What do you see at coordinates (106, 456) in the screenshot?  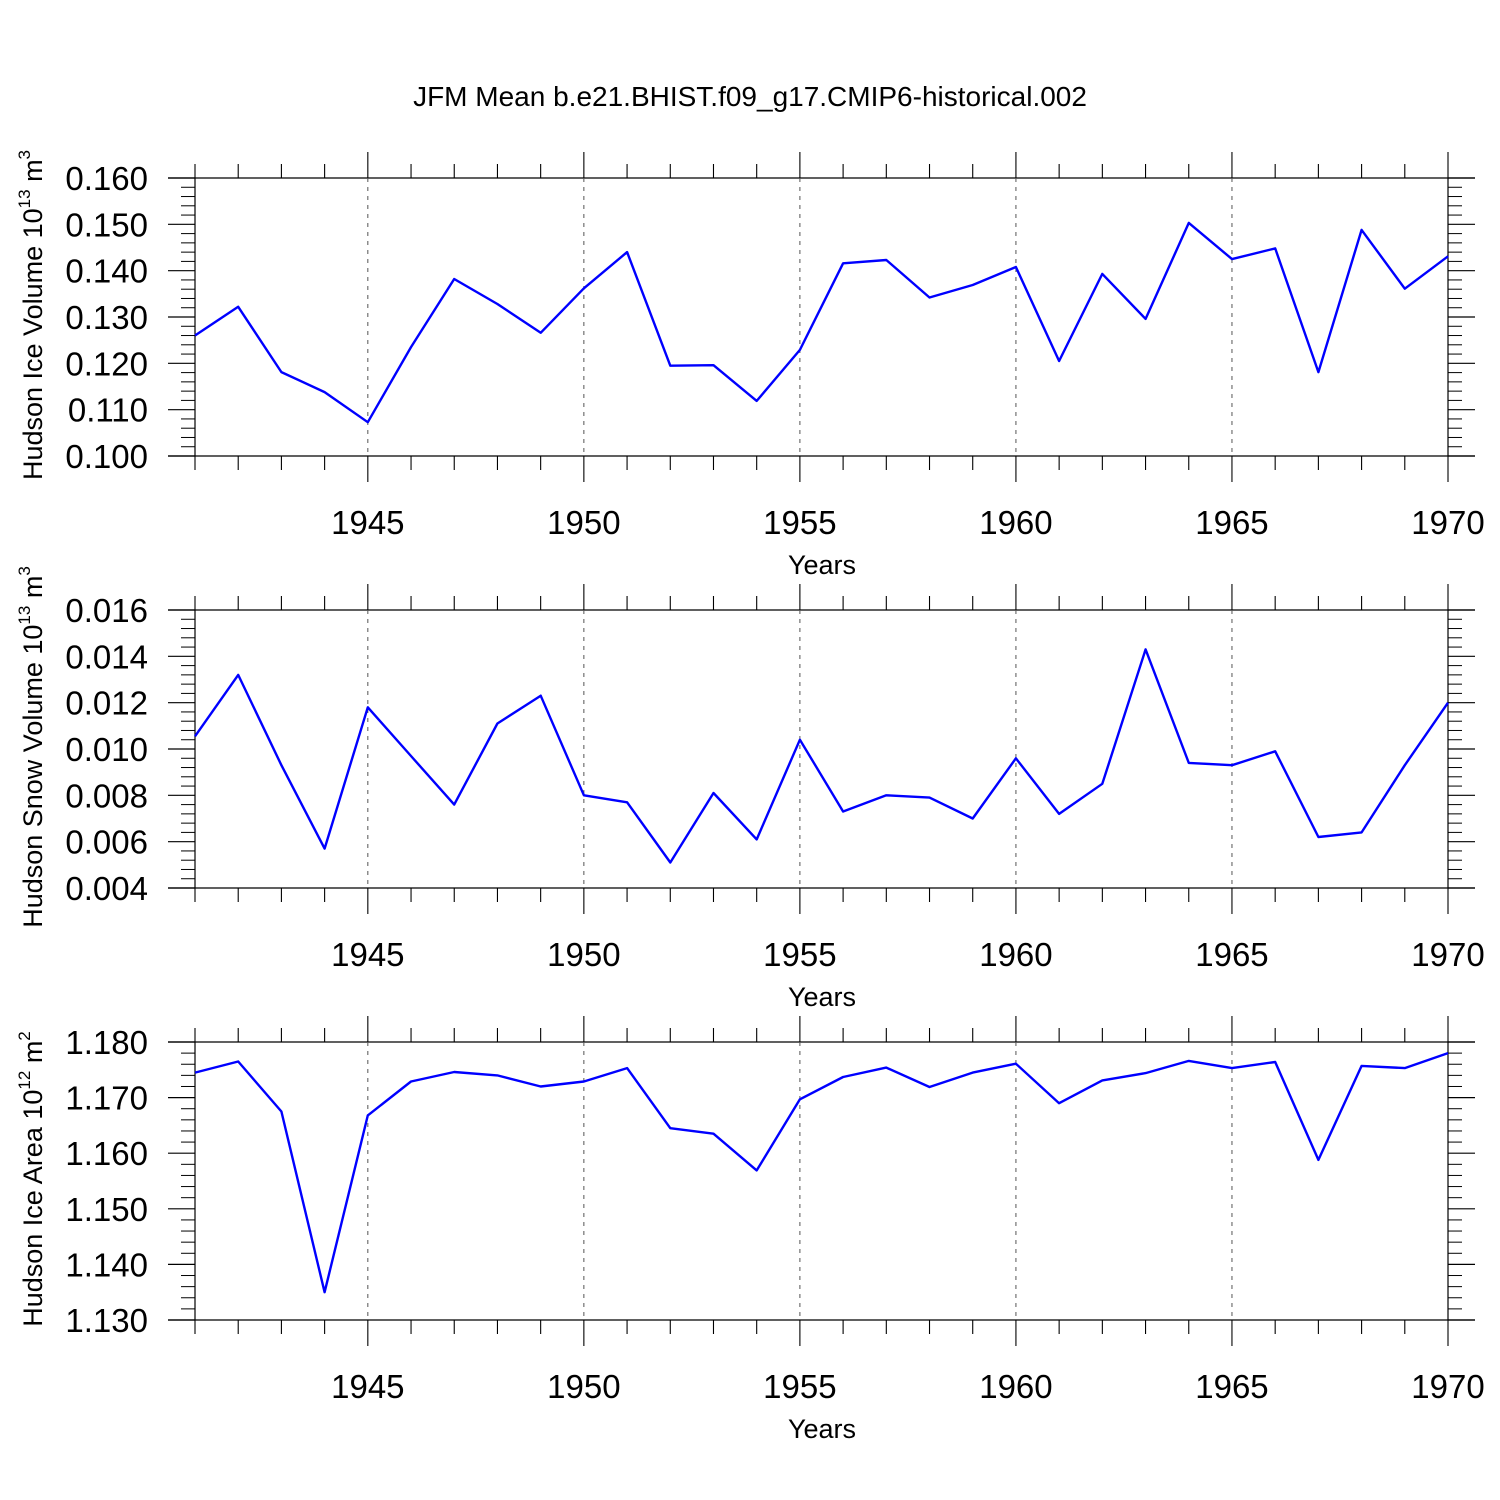 I see `y-tick-label: 0.100` at bounding box center [106, 456].